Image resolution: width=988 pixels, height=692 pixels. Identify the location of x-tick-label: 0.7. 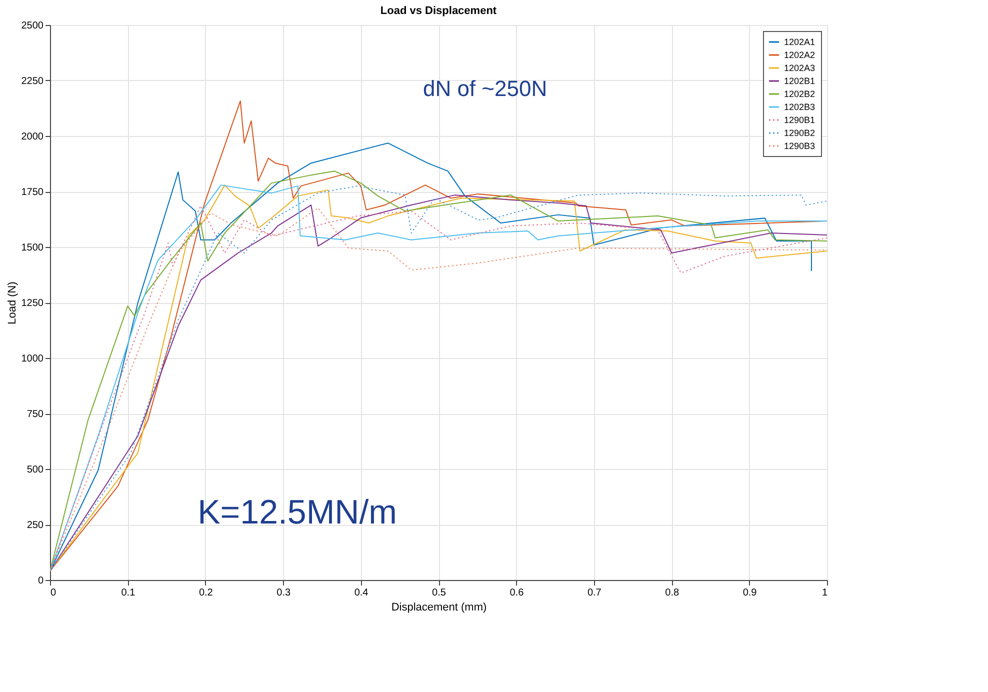
(594, 593).